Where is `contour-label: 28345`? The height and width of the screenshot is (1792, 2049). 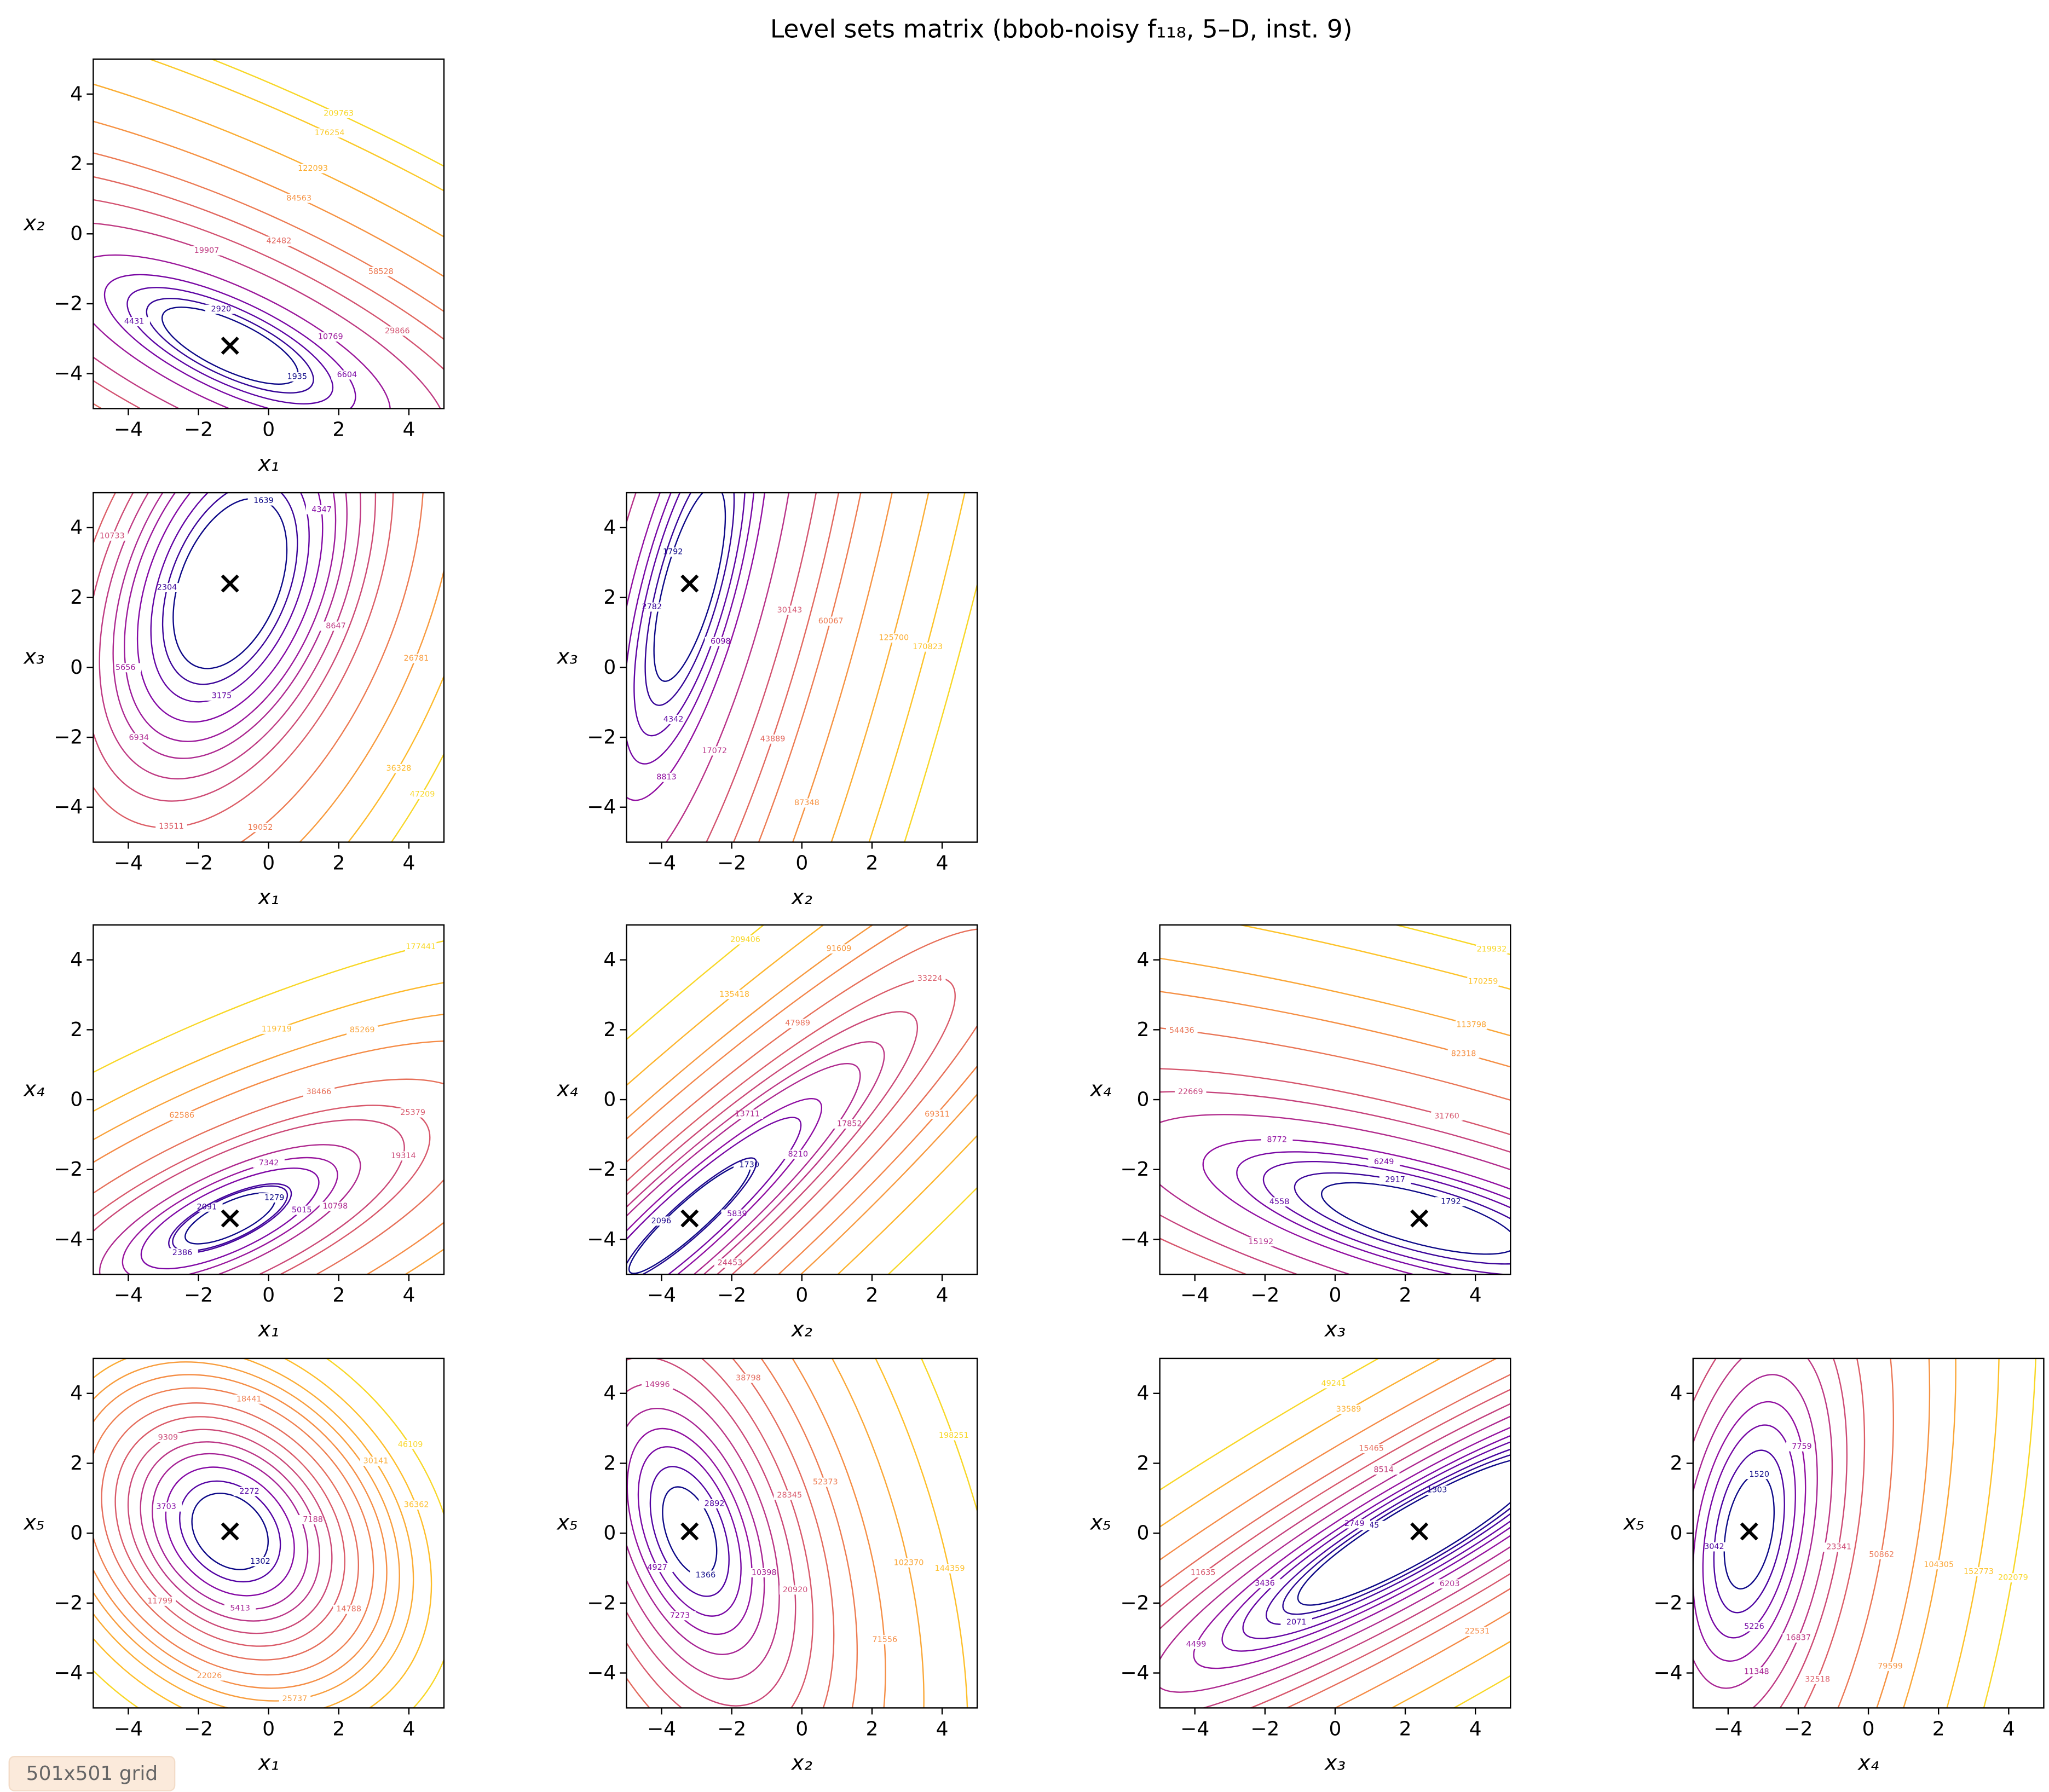
contour-label: 28345 is located at coordinates (789, 1495).